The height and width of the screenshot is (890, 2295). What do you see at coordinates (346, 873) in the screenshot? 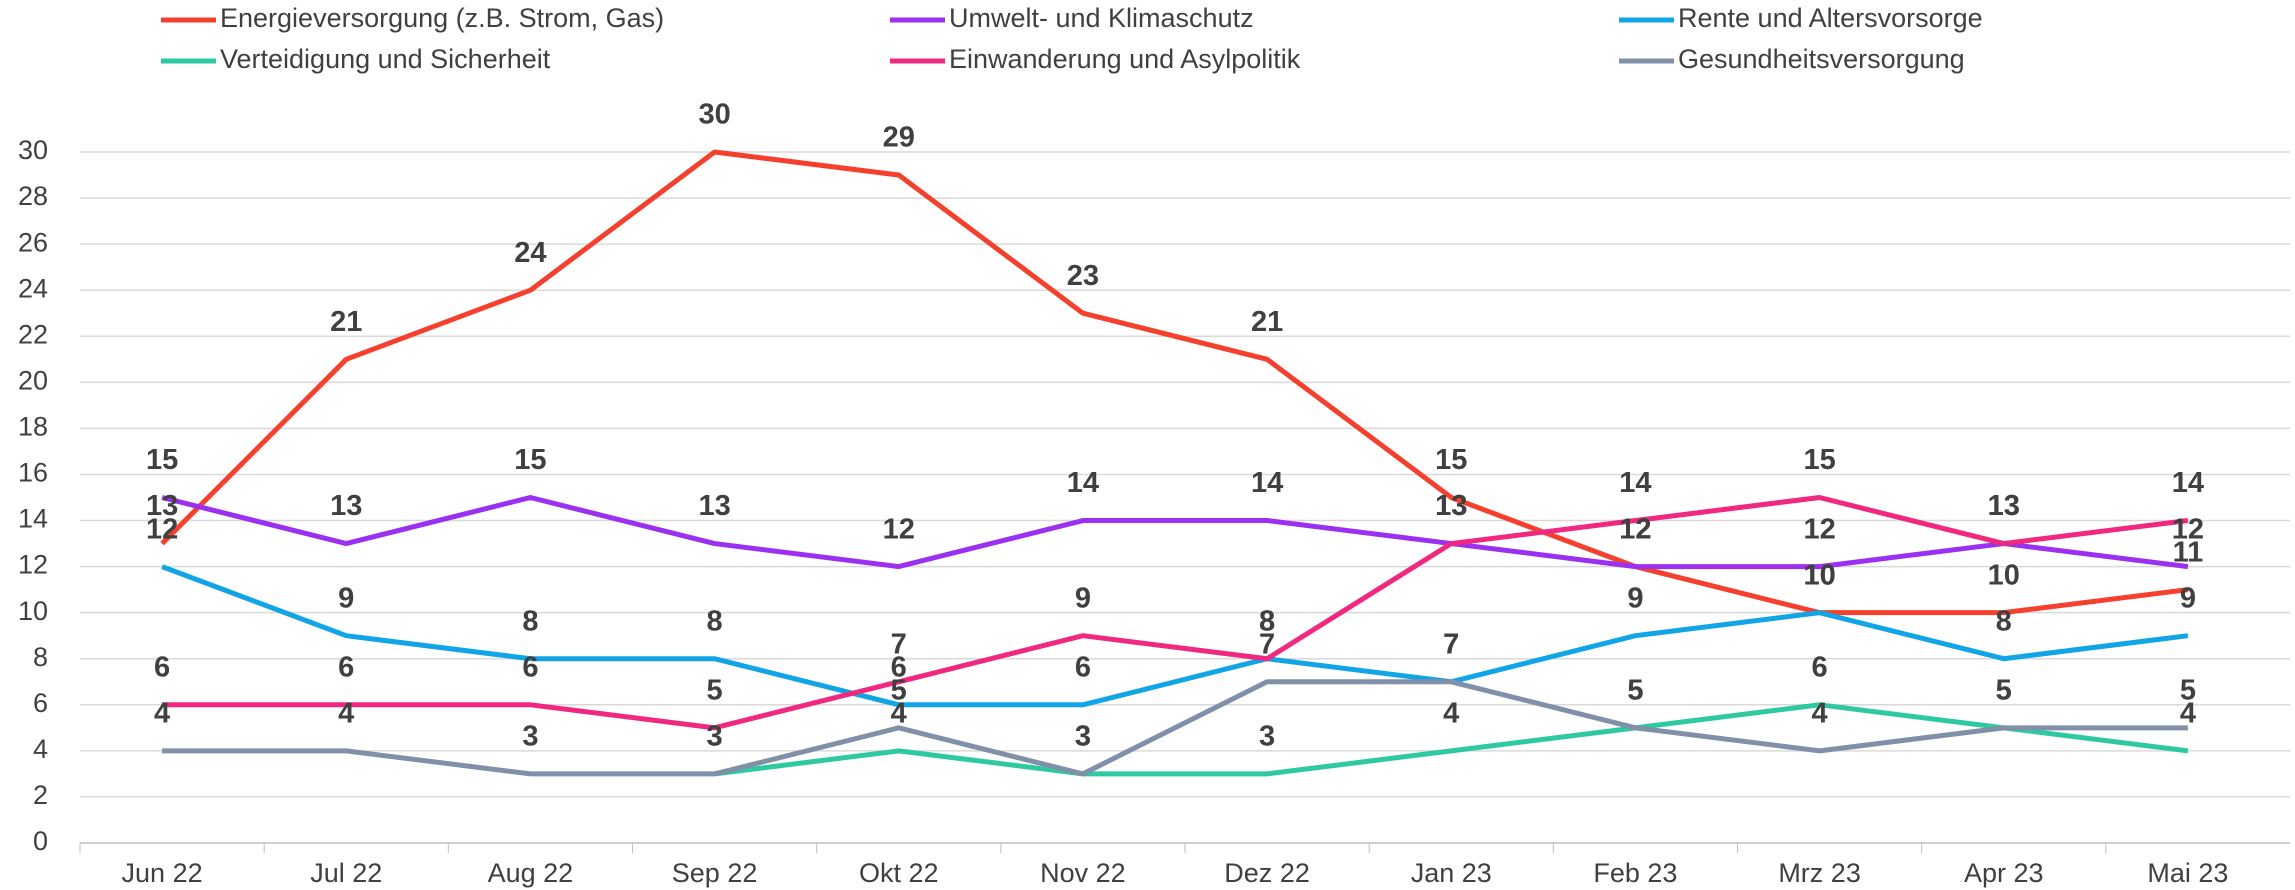
I see `x-tick-label: Jul 22` at bounding box center [346, 873].